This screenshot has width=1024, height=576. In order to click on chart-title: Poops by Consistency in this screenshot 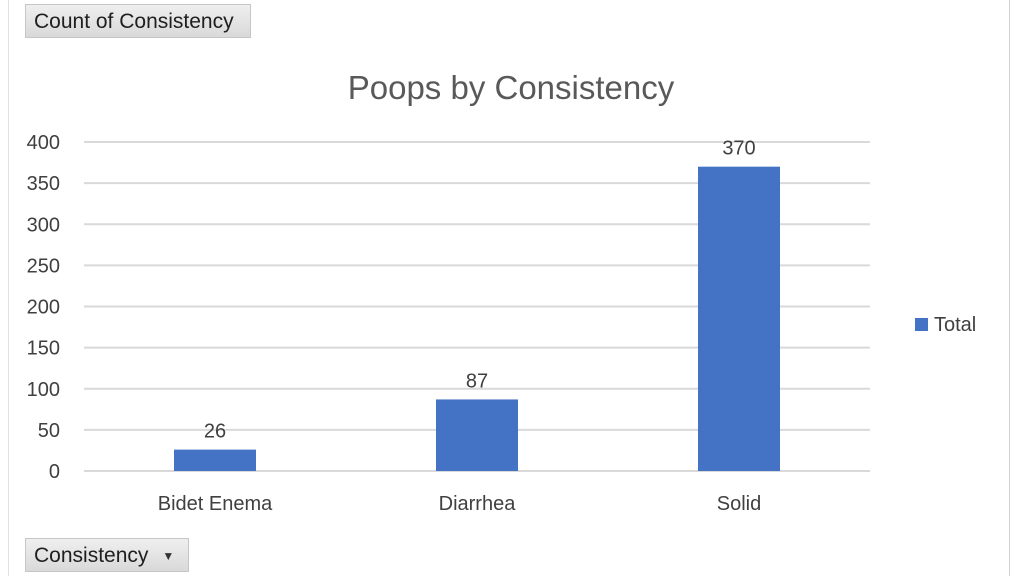, I will do `click(511, 87)`.